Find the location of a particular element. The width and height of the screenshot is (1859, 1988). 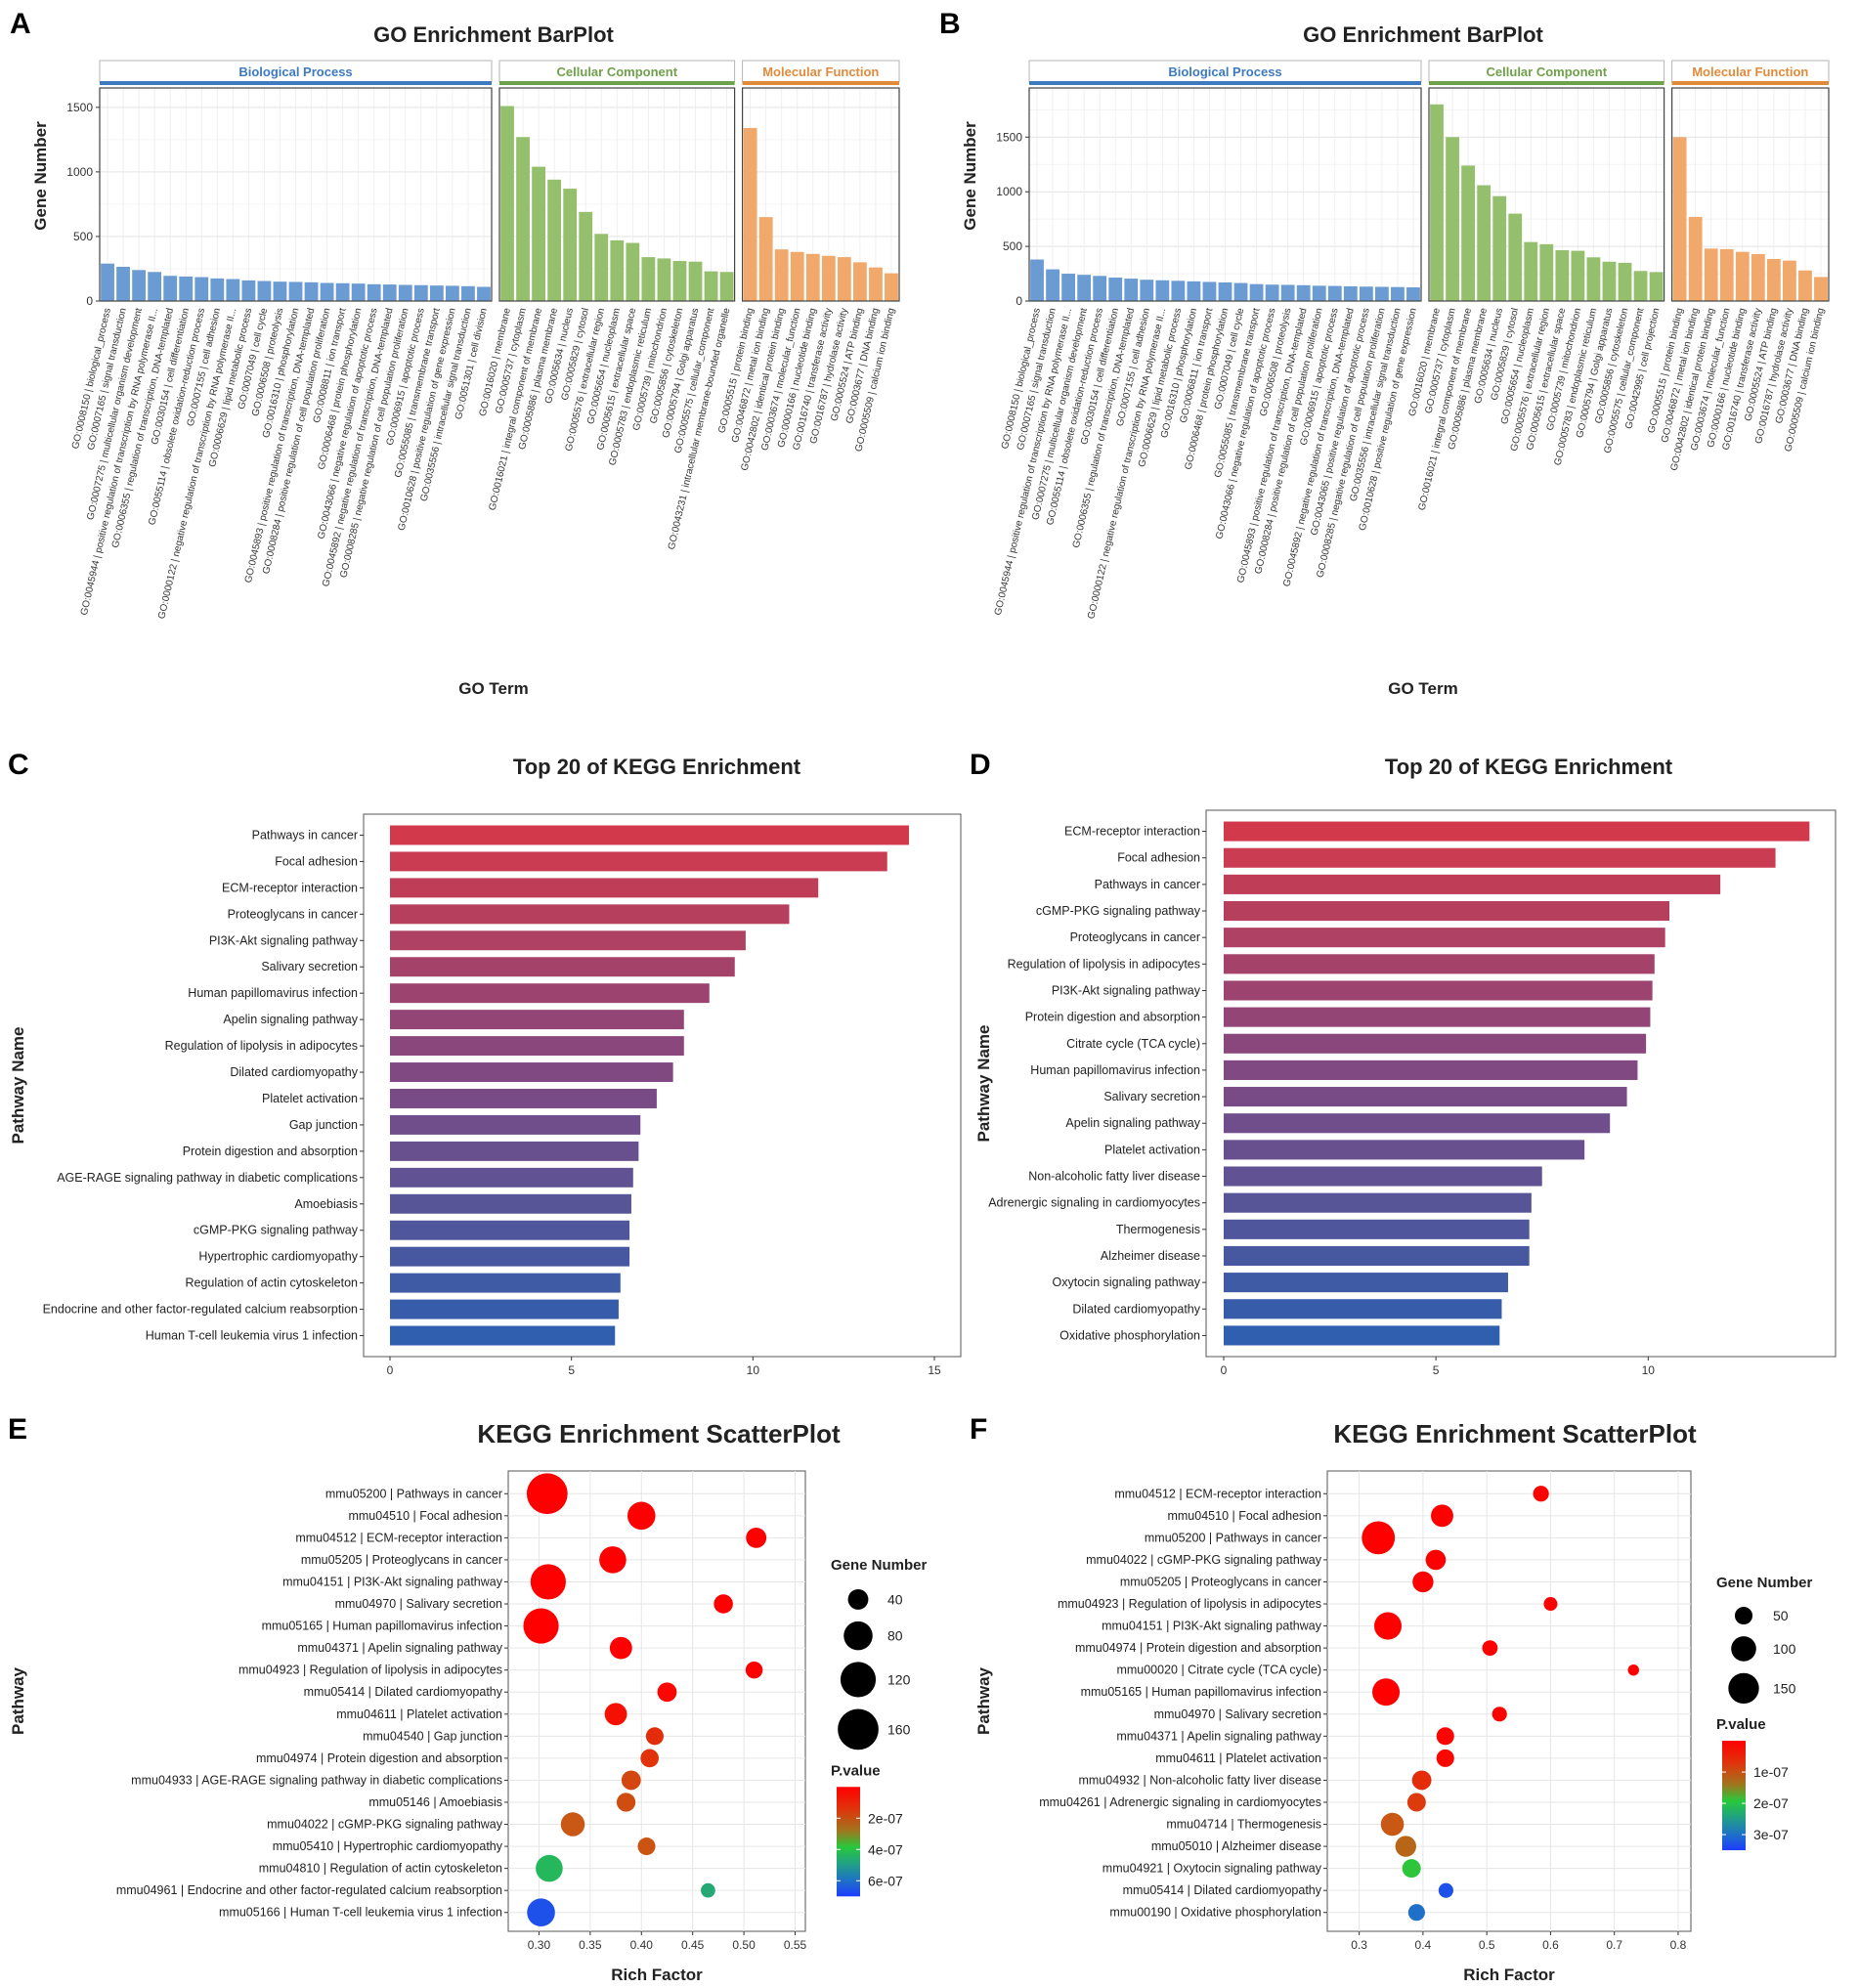

point-mmu04932-non-alcoholic-fatty-liver-disea is located at coordinates (1421, 1780).